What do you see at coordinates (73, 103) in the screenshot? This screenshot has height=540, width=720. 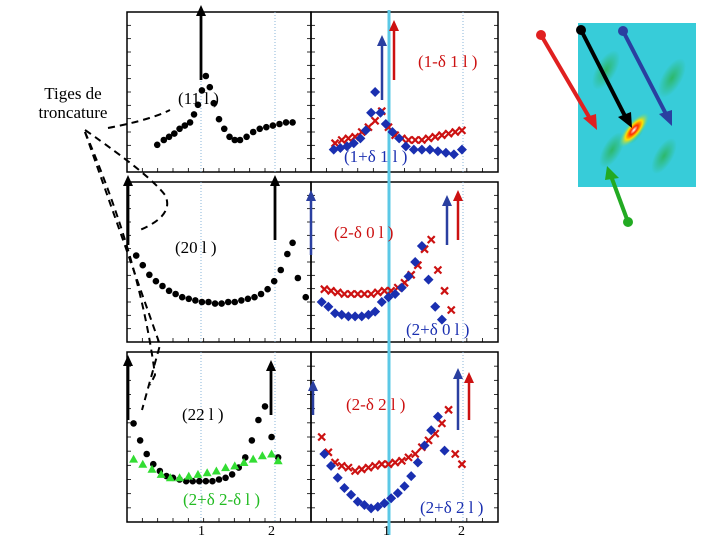 I see `side-label: Tiges de troncature` at bounding box center [73, 103].